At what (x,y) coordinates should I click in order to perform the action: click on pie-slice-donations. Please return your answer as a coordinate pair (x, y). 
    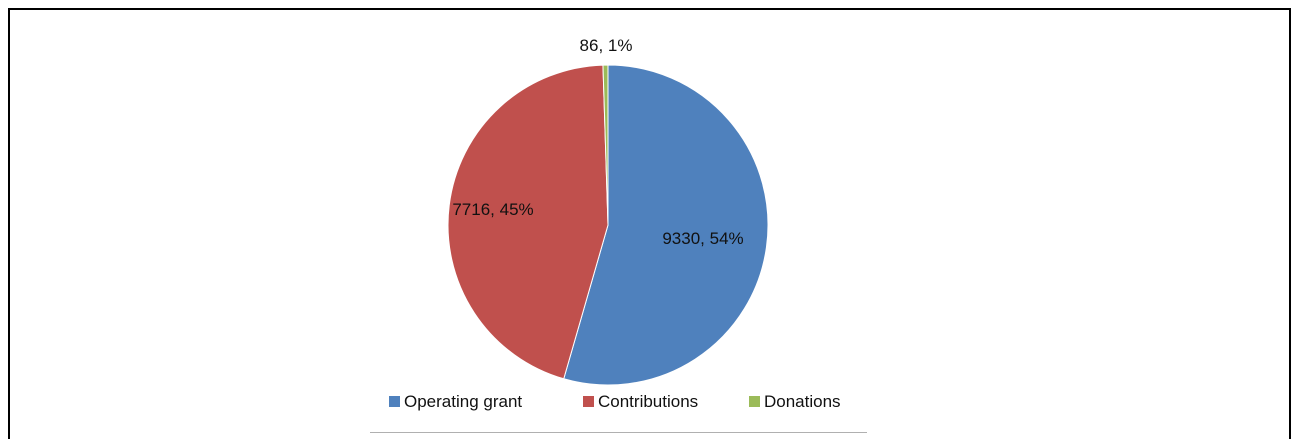
    Looking at the image, I should click on (605, 145).